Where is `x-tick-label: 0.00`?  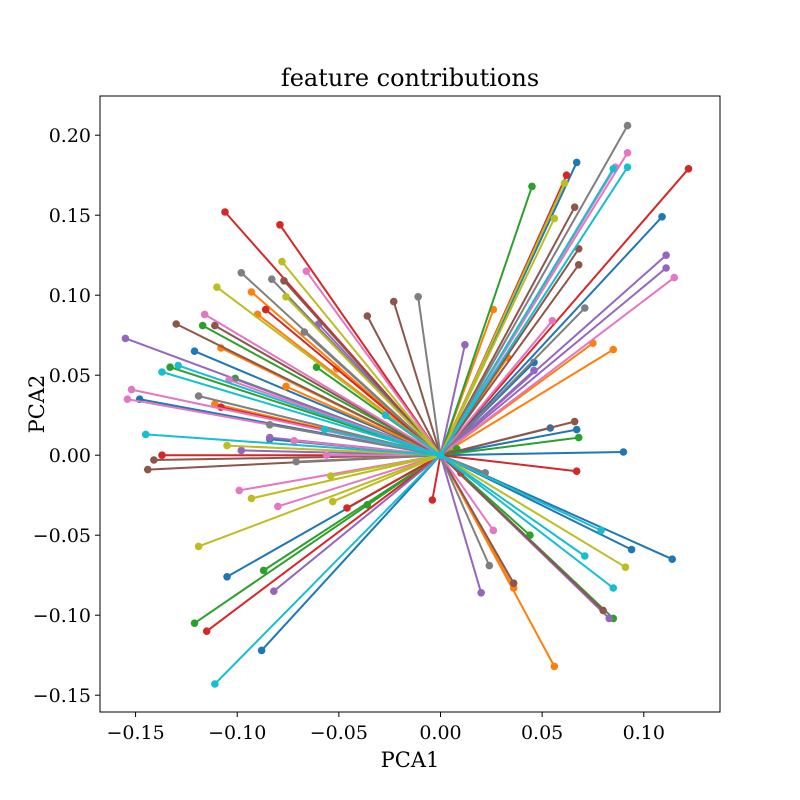
x-tick-label: 0.00 is located at coordinates (440, 733).